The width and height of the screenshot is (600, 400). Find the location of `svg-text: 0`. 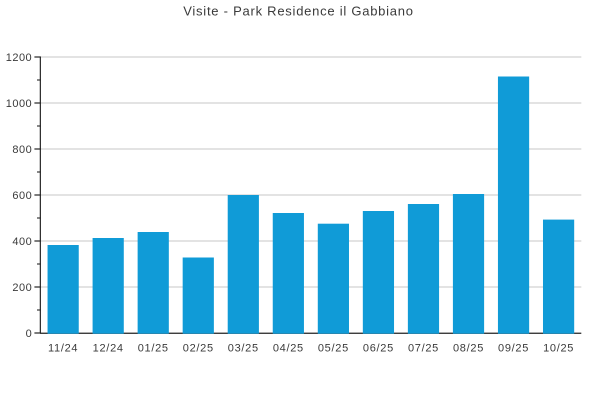

svg-text: 0 is located at coordinates (29, 334).